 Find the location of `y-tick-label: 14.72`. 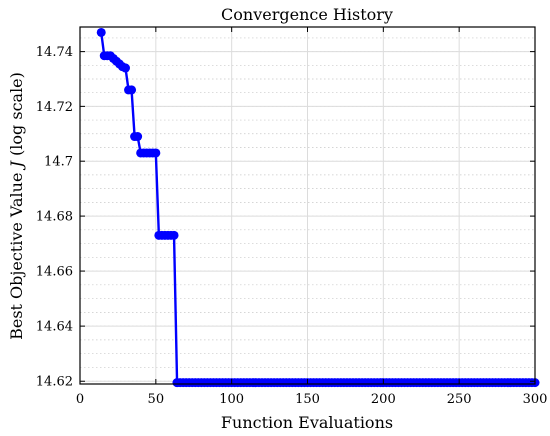

y-tick-label: 14.72 is located at coordinates (54, 107).